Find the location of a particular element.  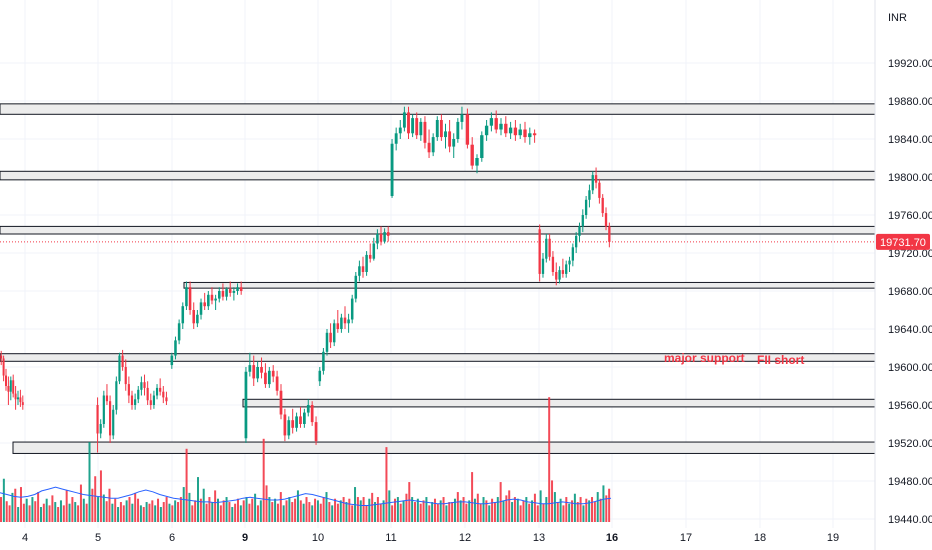

volume-moving-average-line is located at coordinates (306, 496).